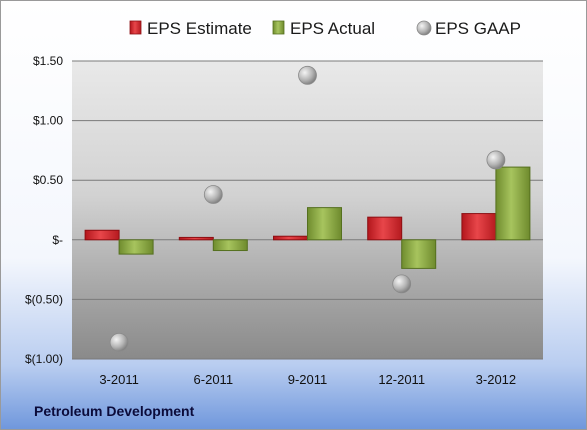  I want to click on bar-eps-actual-6-2011, so click(230, 245).